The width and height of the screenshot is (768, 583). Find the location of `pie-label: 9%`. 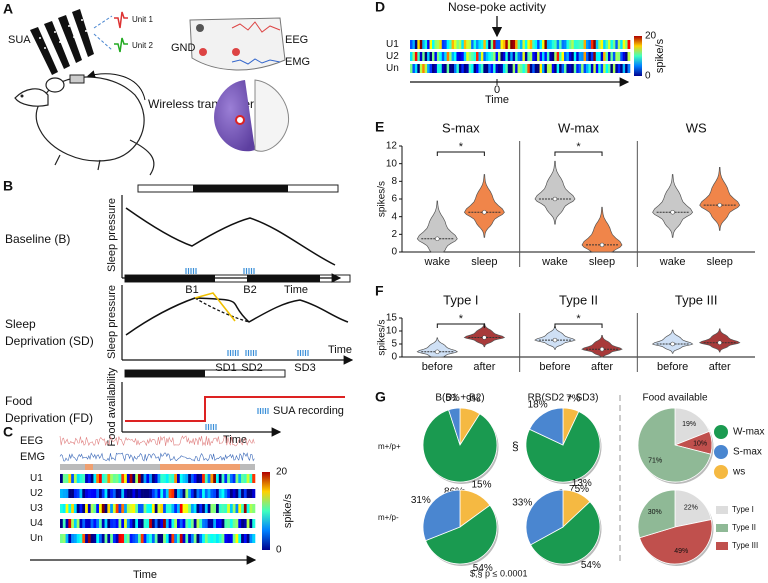

pie-label: 9% is located at coordinates (473, 399).